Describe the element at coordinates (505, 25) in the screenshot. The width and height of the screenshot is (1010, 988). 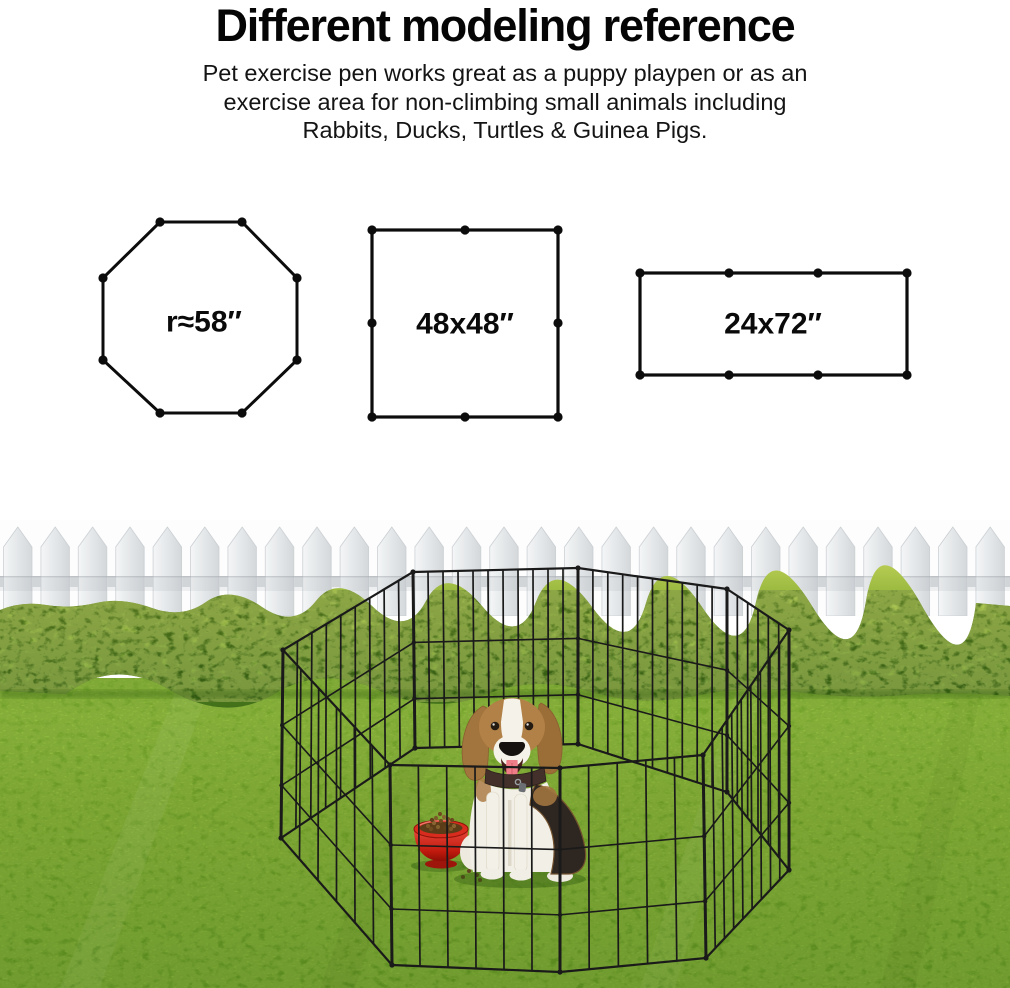
I see `page-title: Different modeling reference` at that location.